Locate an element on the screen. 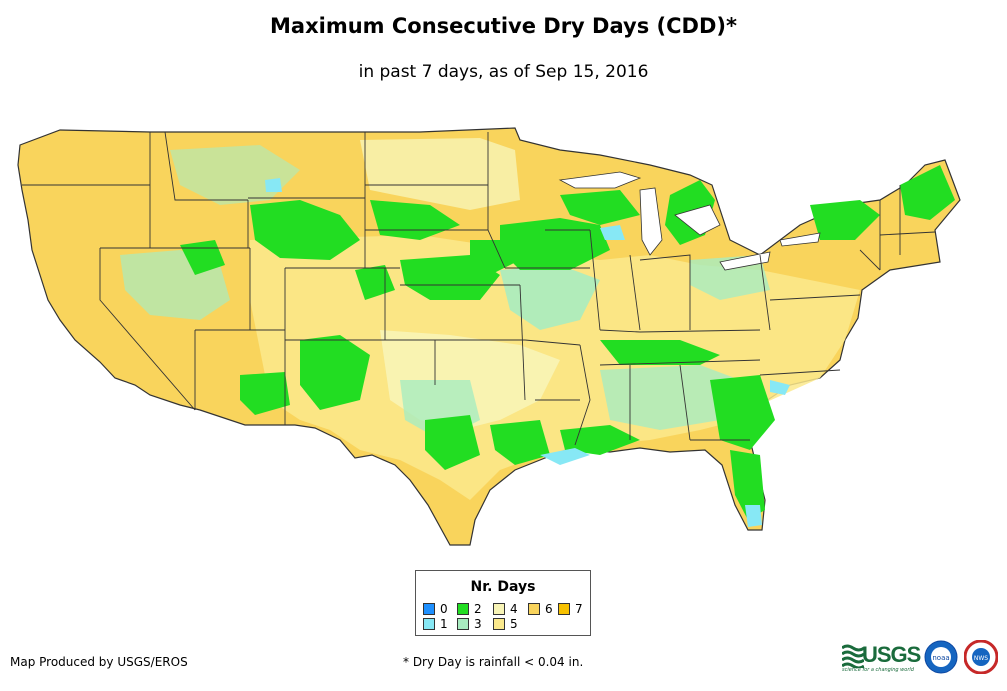 The width and height of the screenshot is (1007, 691). legend: Nr. Days 0 1 2 3 4 5 6 7 is located at coordinates (503, 603).